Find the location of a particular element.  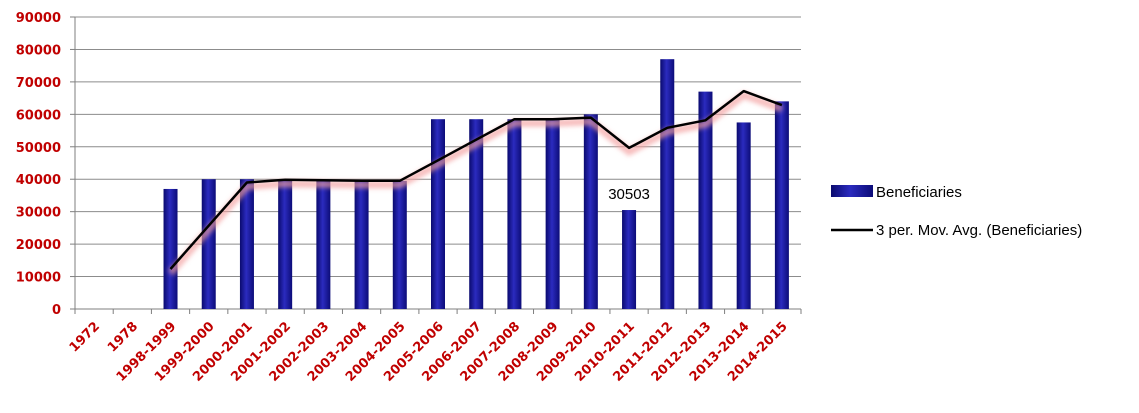

y-tick-label: 10000 is located at coordinates (38, 278).